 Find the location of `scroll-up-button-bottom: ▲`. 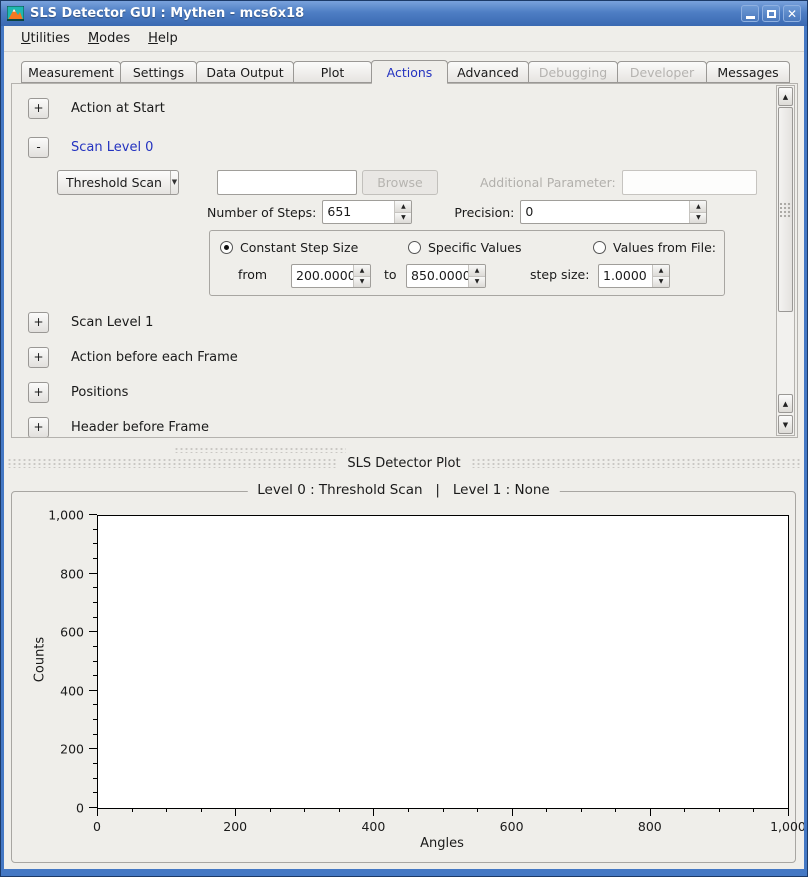

scroll-up-button-bottom: ▲ is located at coordinates (785, 403).